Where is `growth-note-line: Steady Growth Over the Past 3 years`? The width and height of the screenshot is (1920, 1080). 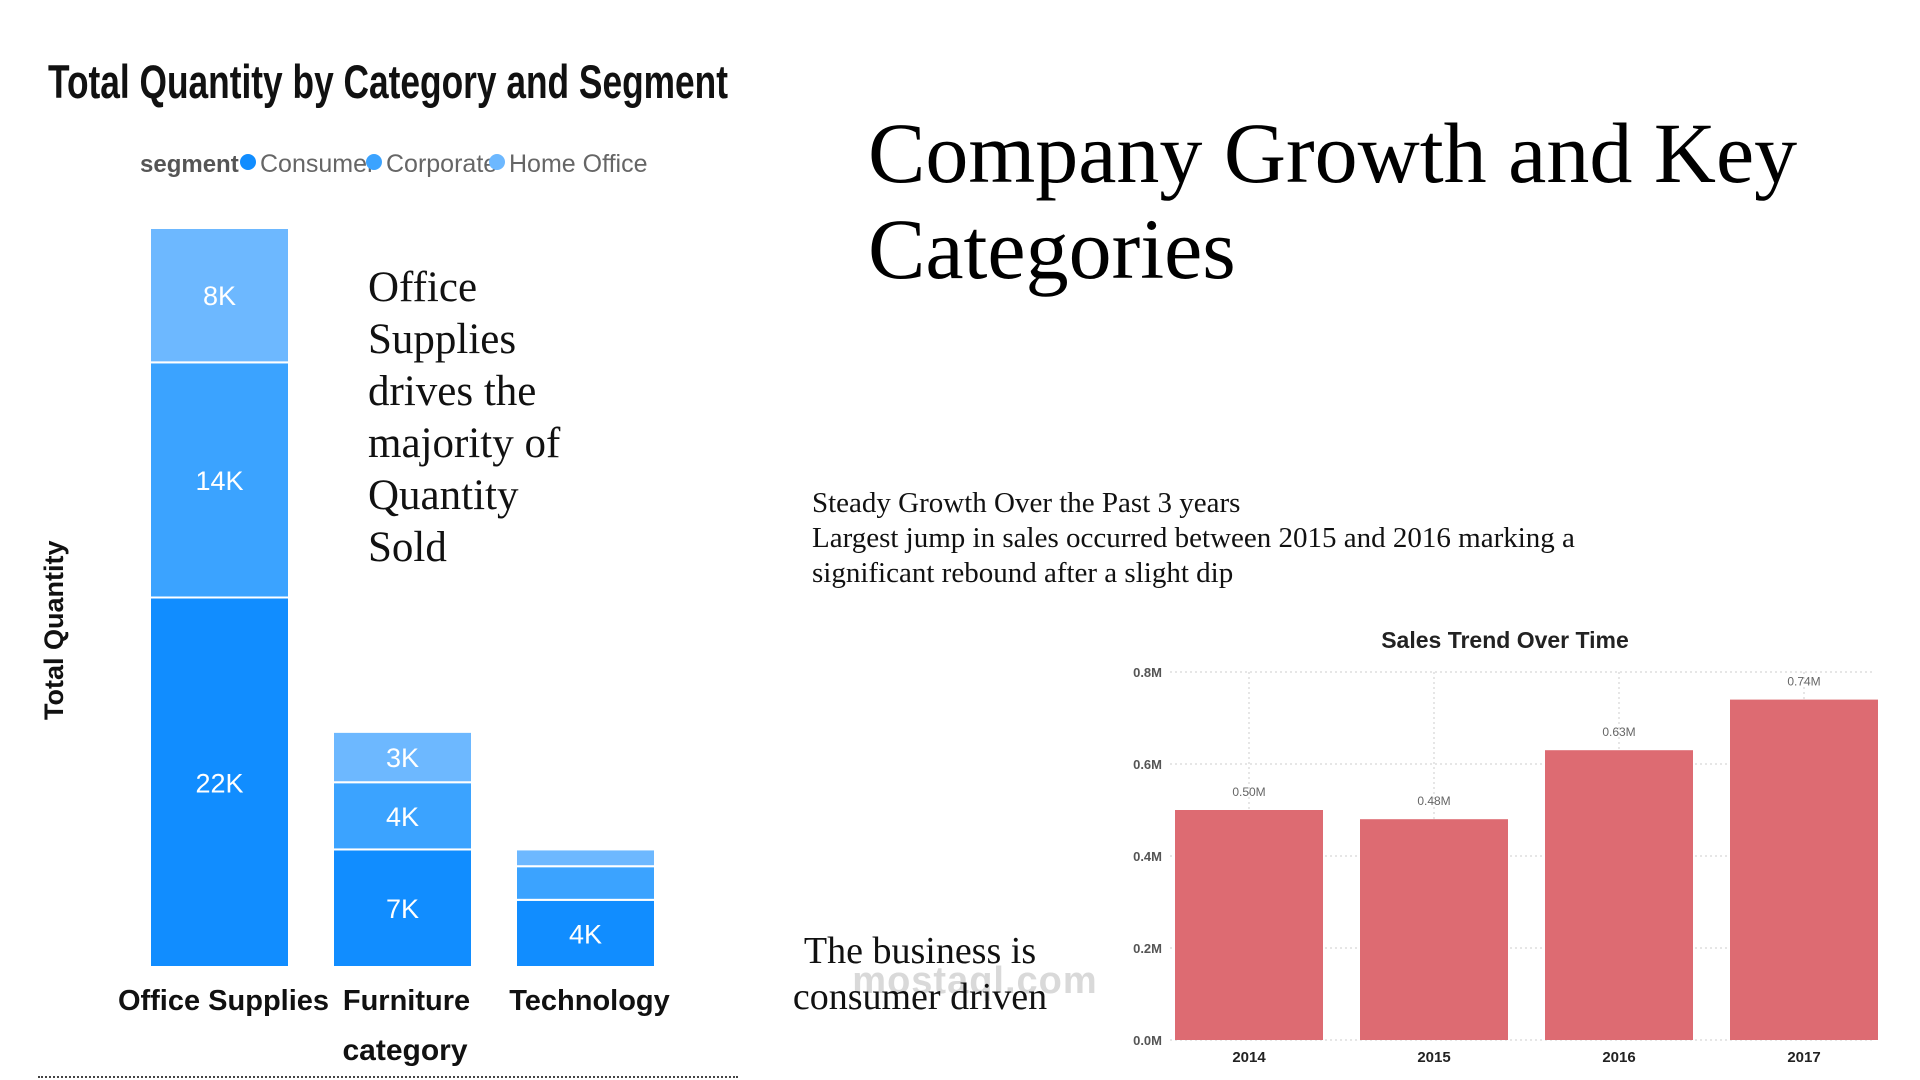 growth-note-line: Steady Growth Over the Past 3 years is located at coordinates (1026, 503).